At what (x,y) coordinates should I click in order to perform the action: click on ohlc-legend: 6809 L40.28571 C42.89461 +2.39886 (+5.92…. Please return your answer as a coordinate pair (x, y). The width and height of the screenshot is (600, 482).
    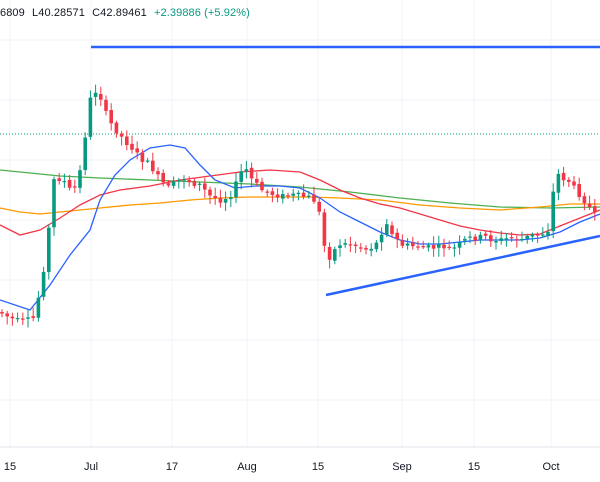
    Looking at the image, I should click on (127, 13).